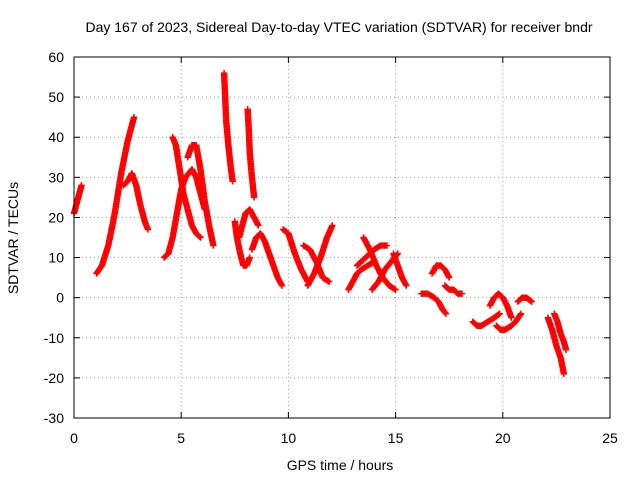  I want to click on x-tick-label: 25, so click(610, 438).